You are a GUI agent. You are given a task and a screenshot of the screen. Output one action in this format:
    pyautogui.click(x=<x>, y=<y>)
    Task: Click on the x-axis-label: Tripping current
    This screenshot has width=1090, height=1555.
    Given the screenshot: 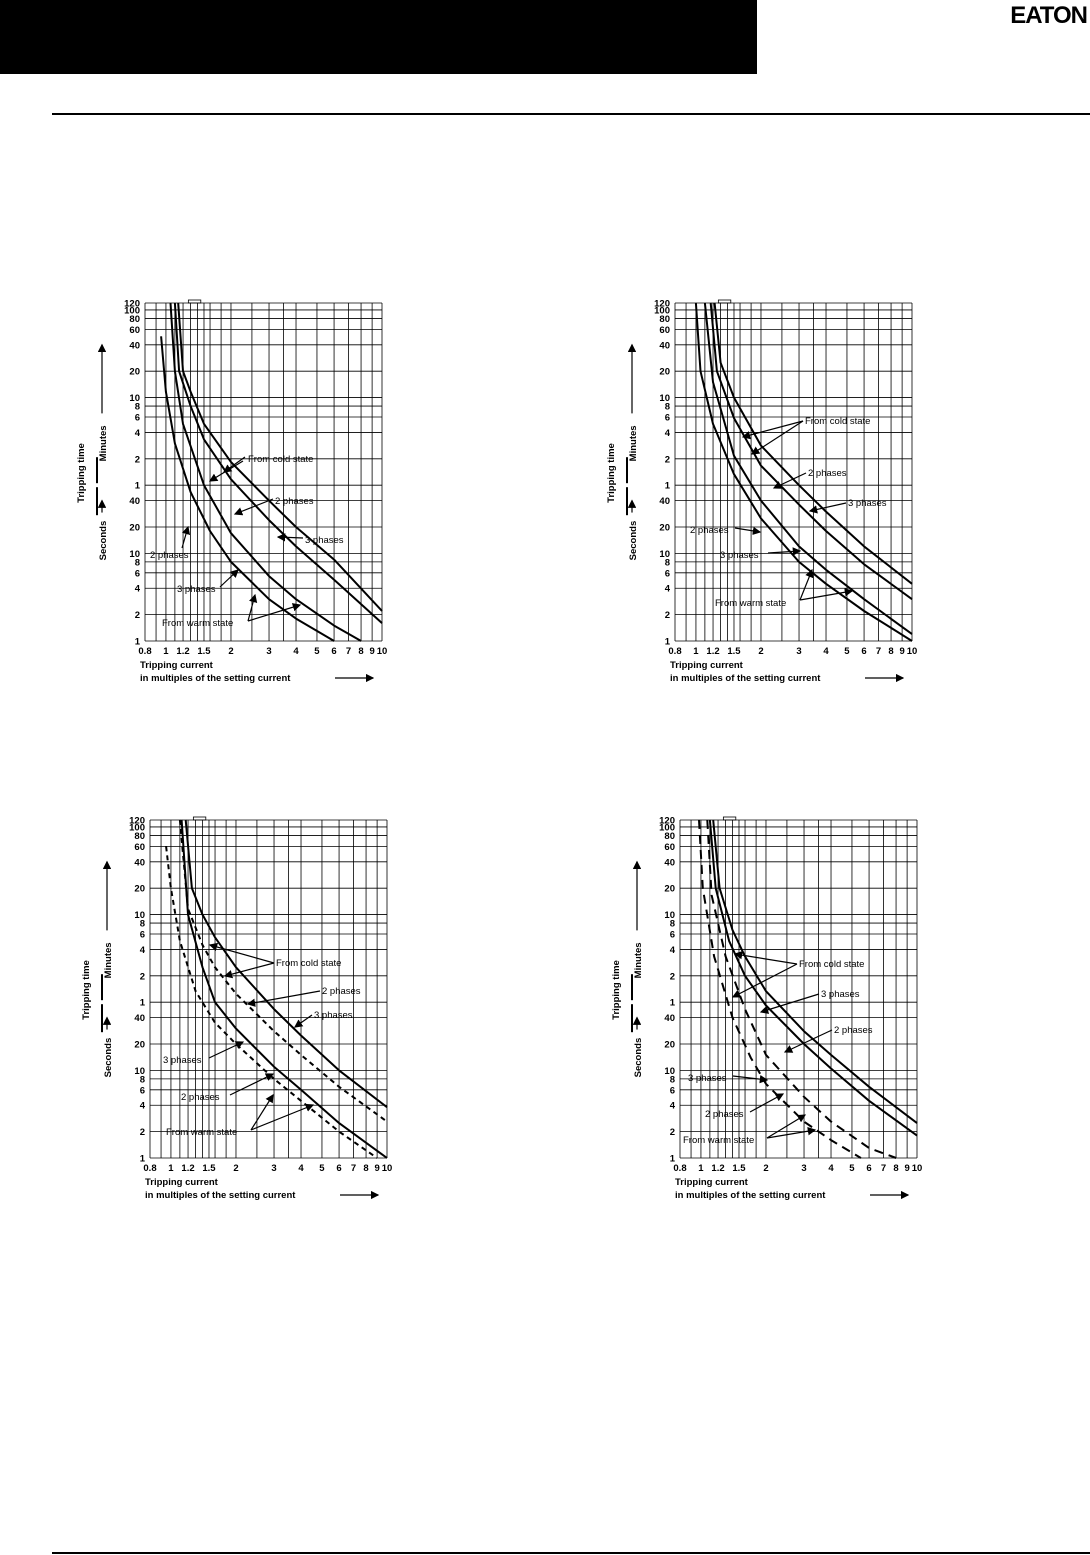 What is the action you would take?
    pyautogui.click(x=182, y=1182)
    